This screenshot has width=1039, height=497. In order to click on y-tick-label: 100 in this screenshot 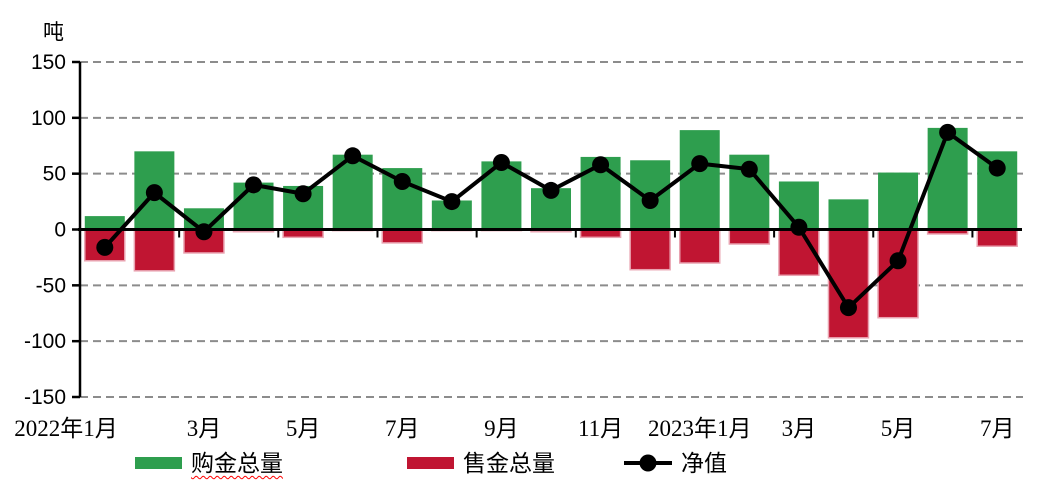, I will do `click(48, 118)`.